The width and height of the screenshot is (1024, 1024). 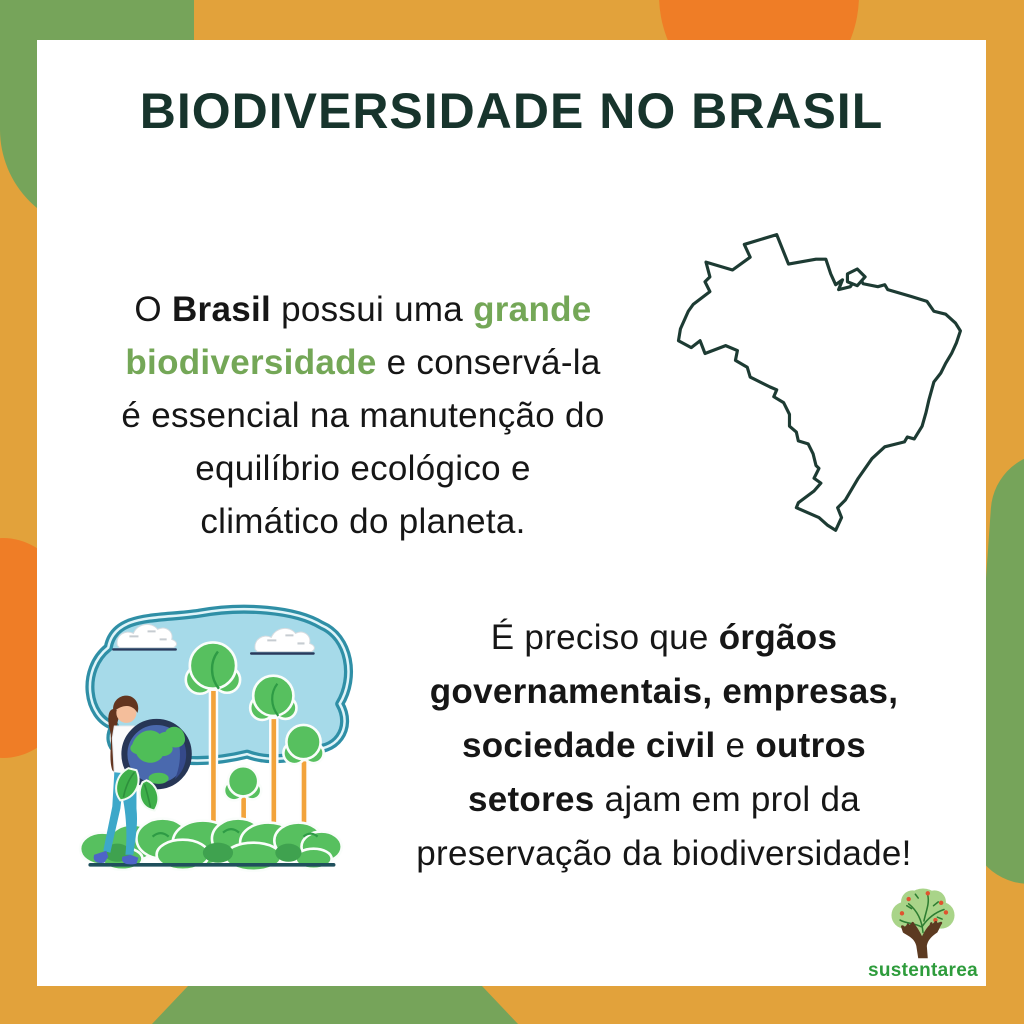 I want to click on bushes, so click(x=211, y=845).